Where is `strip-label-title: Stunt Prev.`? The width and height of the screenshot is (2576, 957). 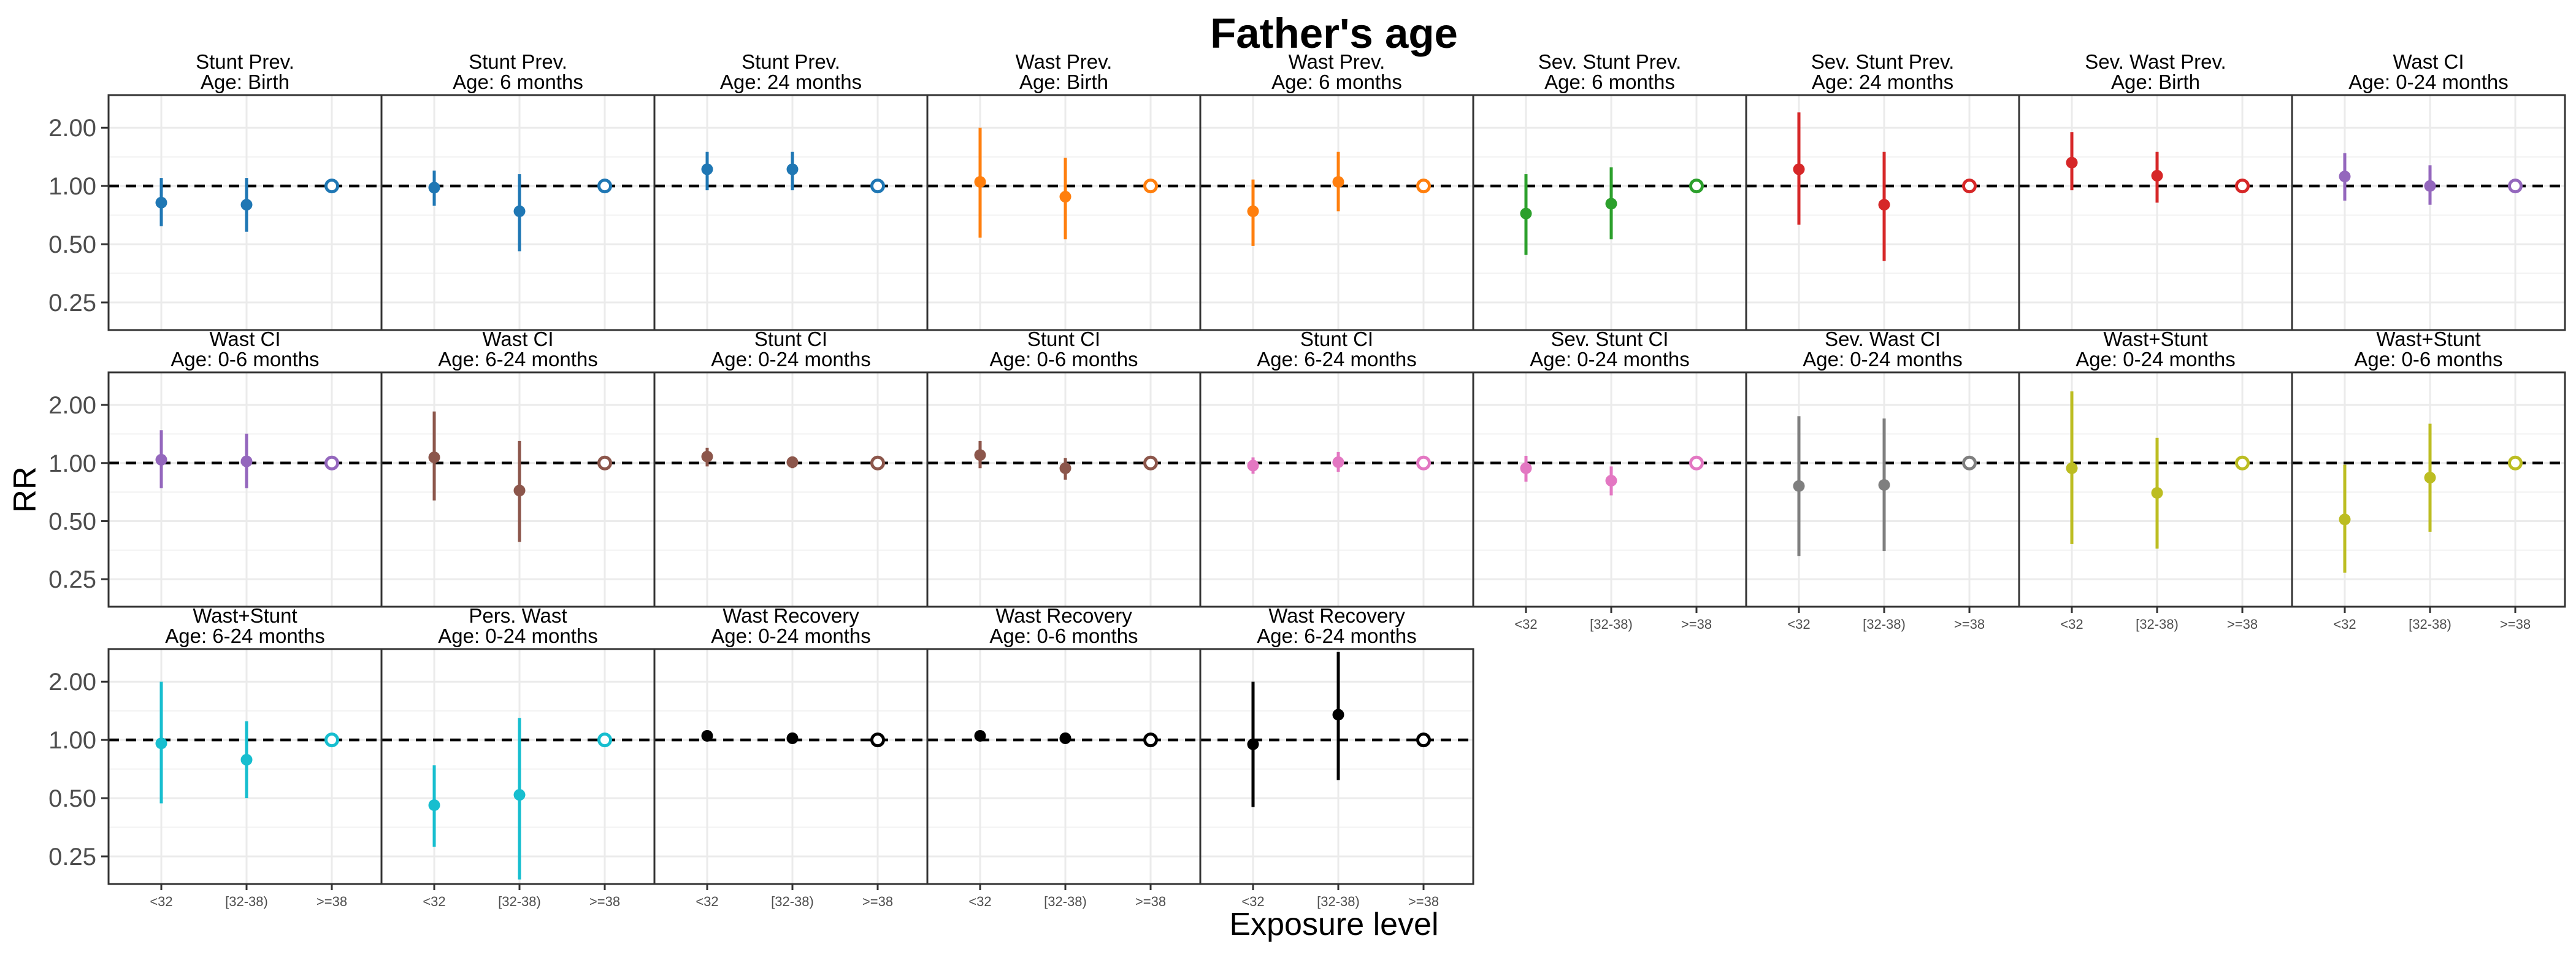
strip-label-title: Stunt Prev. is located at coordinates (245, 62).